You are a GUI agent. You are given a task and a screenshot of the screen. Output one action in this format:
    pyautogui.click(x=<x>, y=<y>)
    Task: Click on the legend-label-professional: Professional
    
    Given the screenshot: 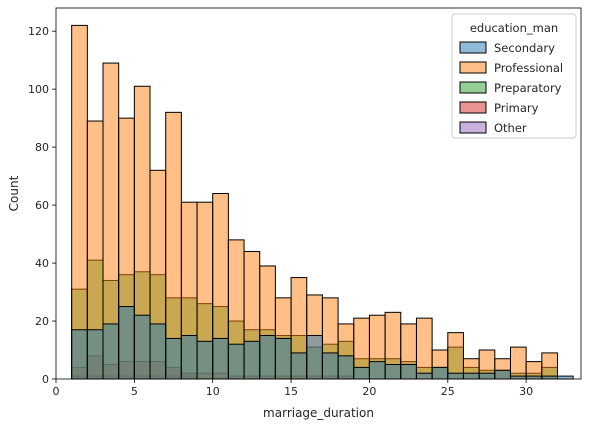 What is the action you would take?
    pyautogui.click(x=528, y=68)
    